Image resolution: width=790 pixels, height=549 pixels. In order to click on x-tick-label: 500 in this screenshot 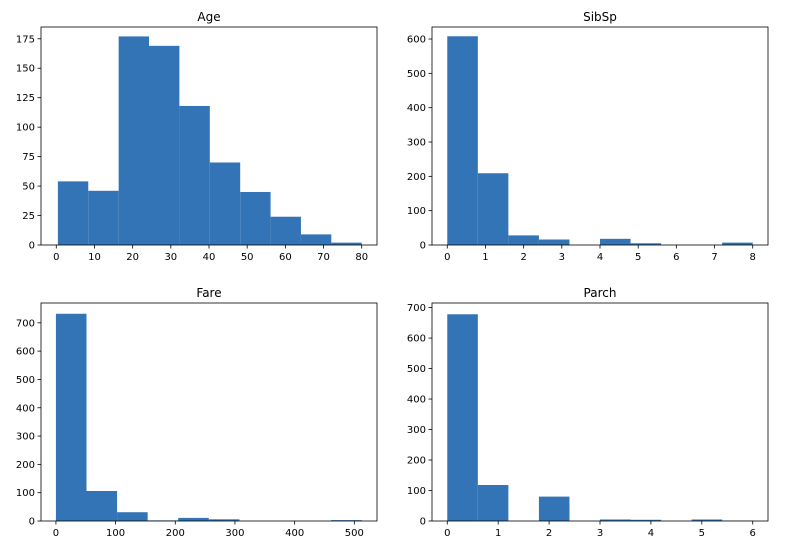, I will do `click(354, 533)`.